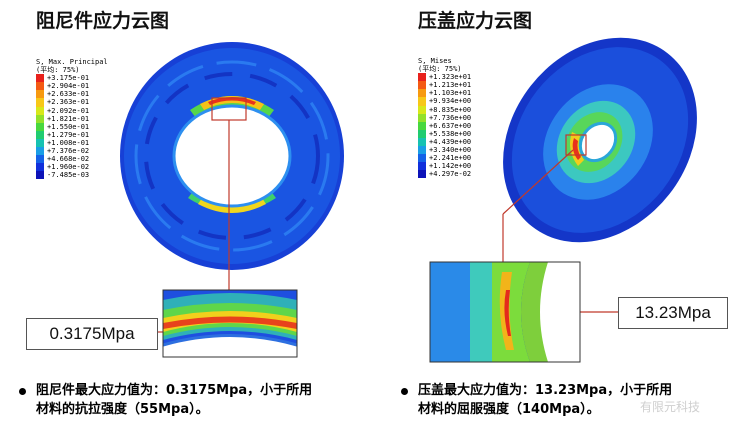 The width and height of the screenshot is (742, 445). What do you see at coordinates (450, 77) in the screenshot?
I see `legend-value: +1.323e+01` at bounding box center [450, 77].